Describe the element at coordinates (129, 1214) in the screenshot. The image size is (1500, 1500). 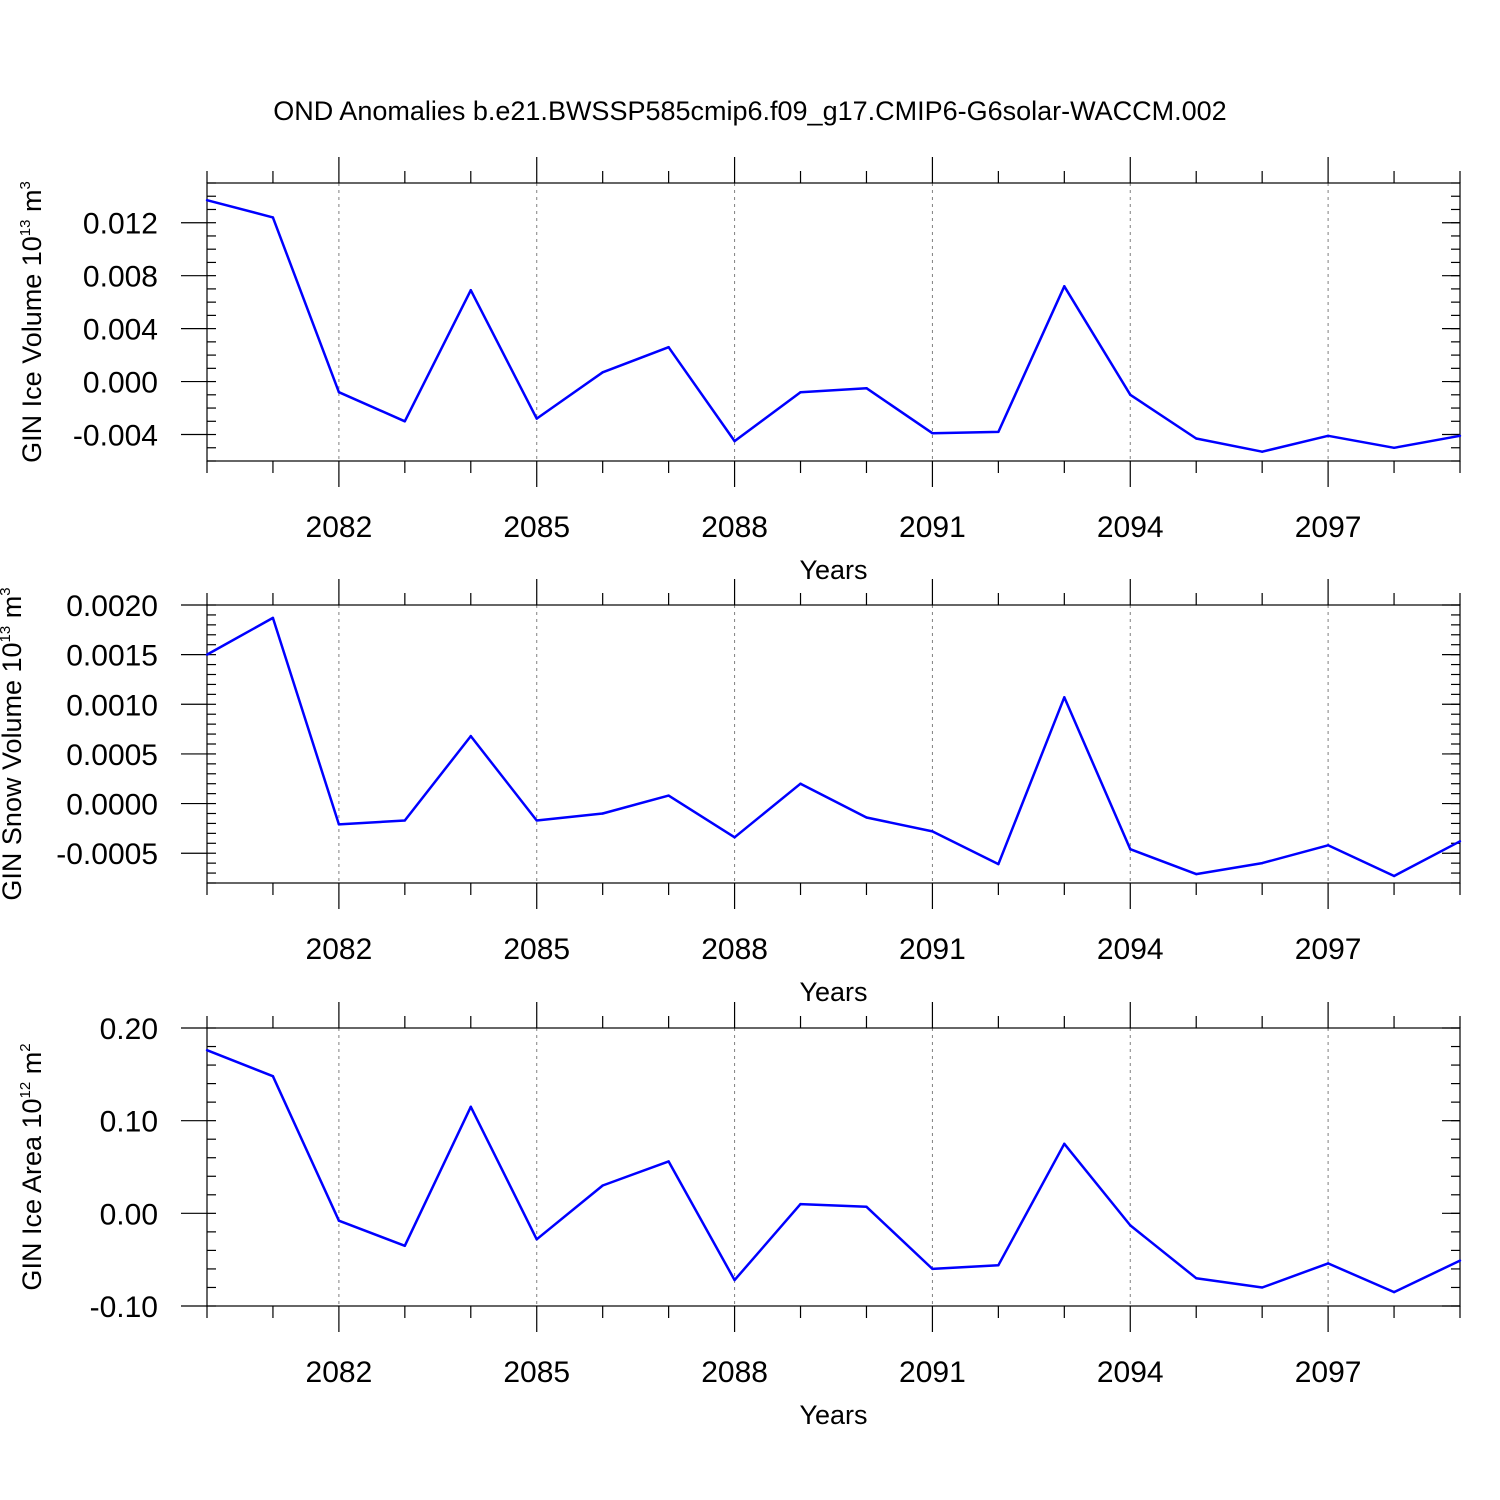
I see `y-tick-label: 0.00` at that location.